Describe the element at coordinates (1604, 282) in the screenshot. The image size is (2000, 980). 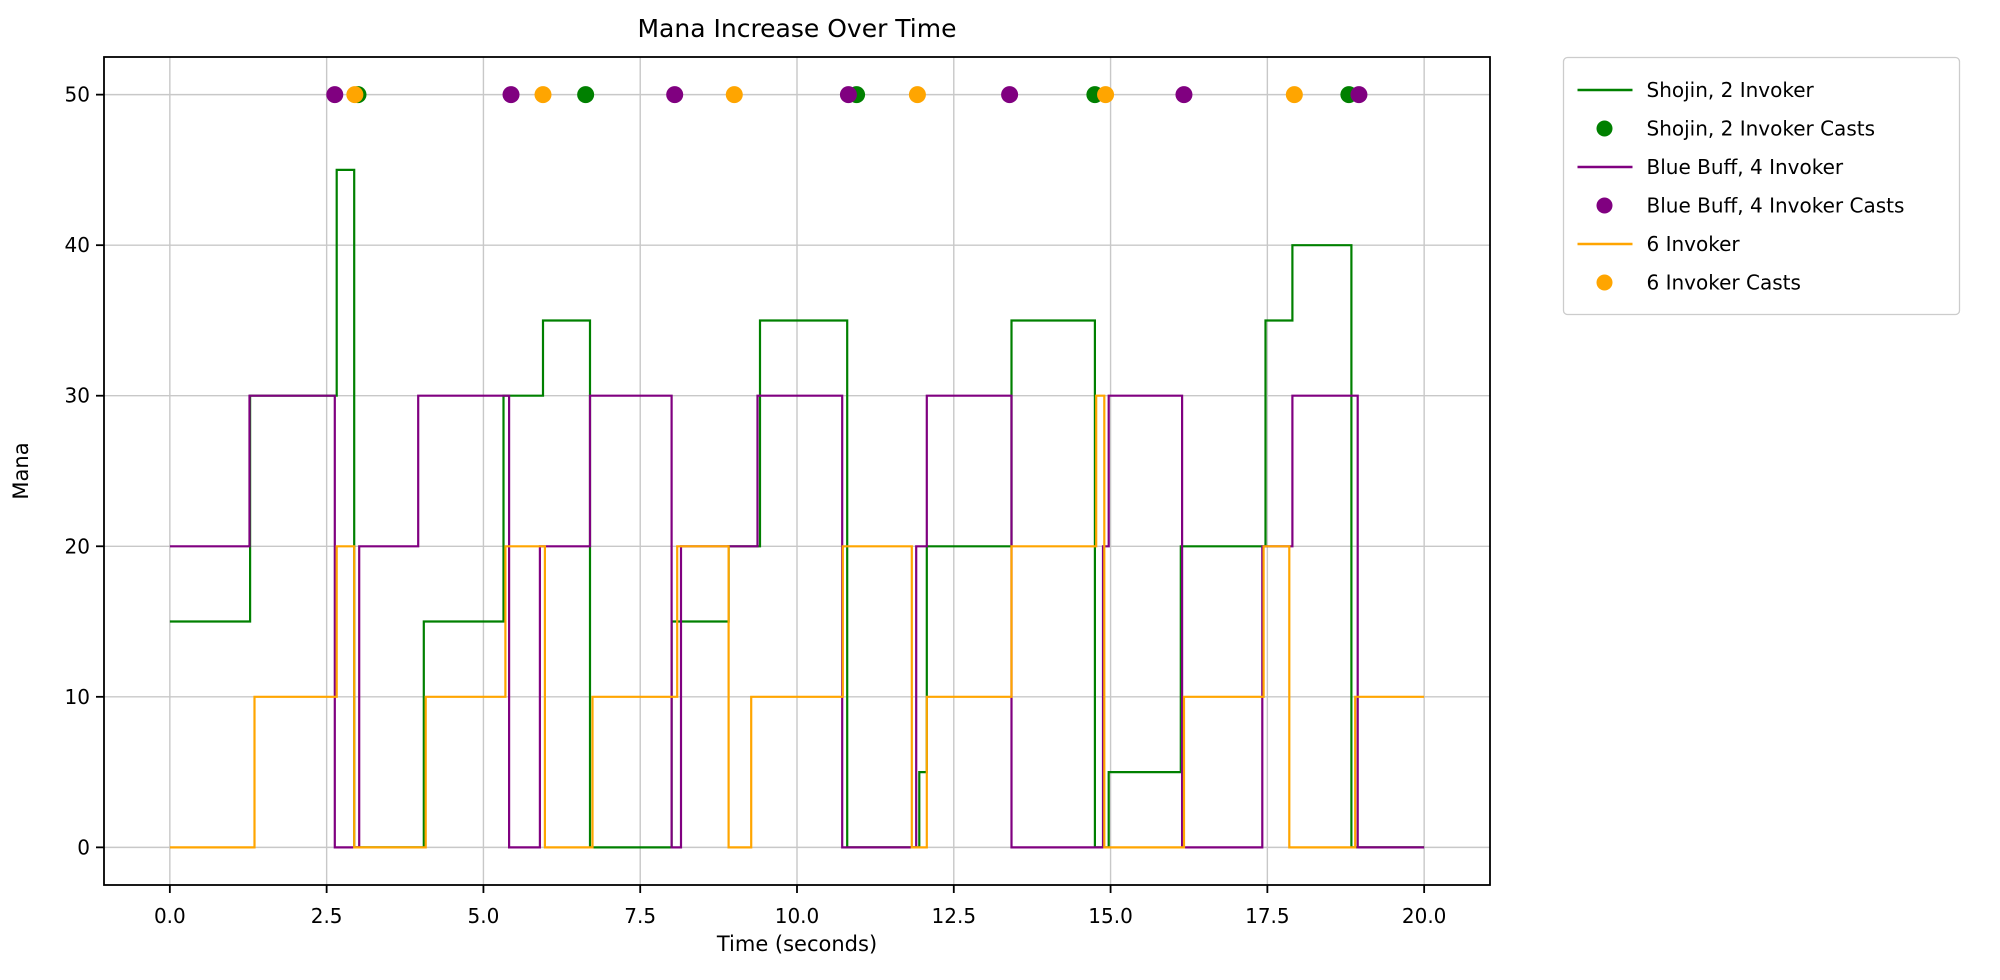
I see `legend-dot-sample-6-invoker-casts` at that location.